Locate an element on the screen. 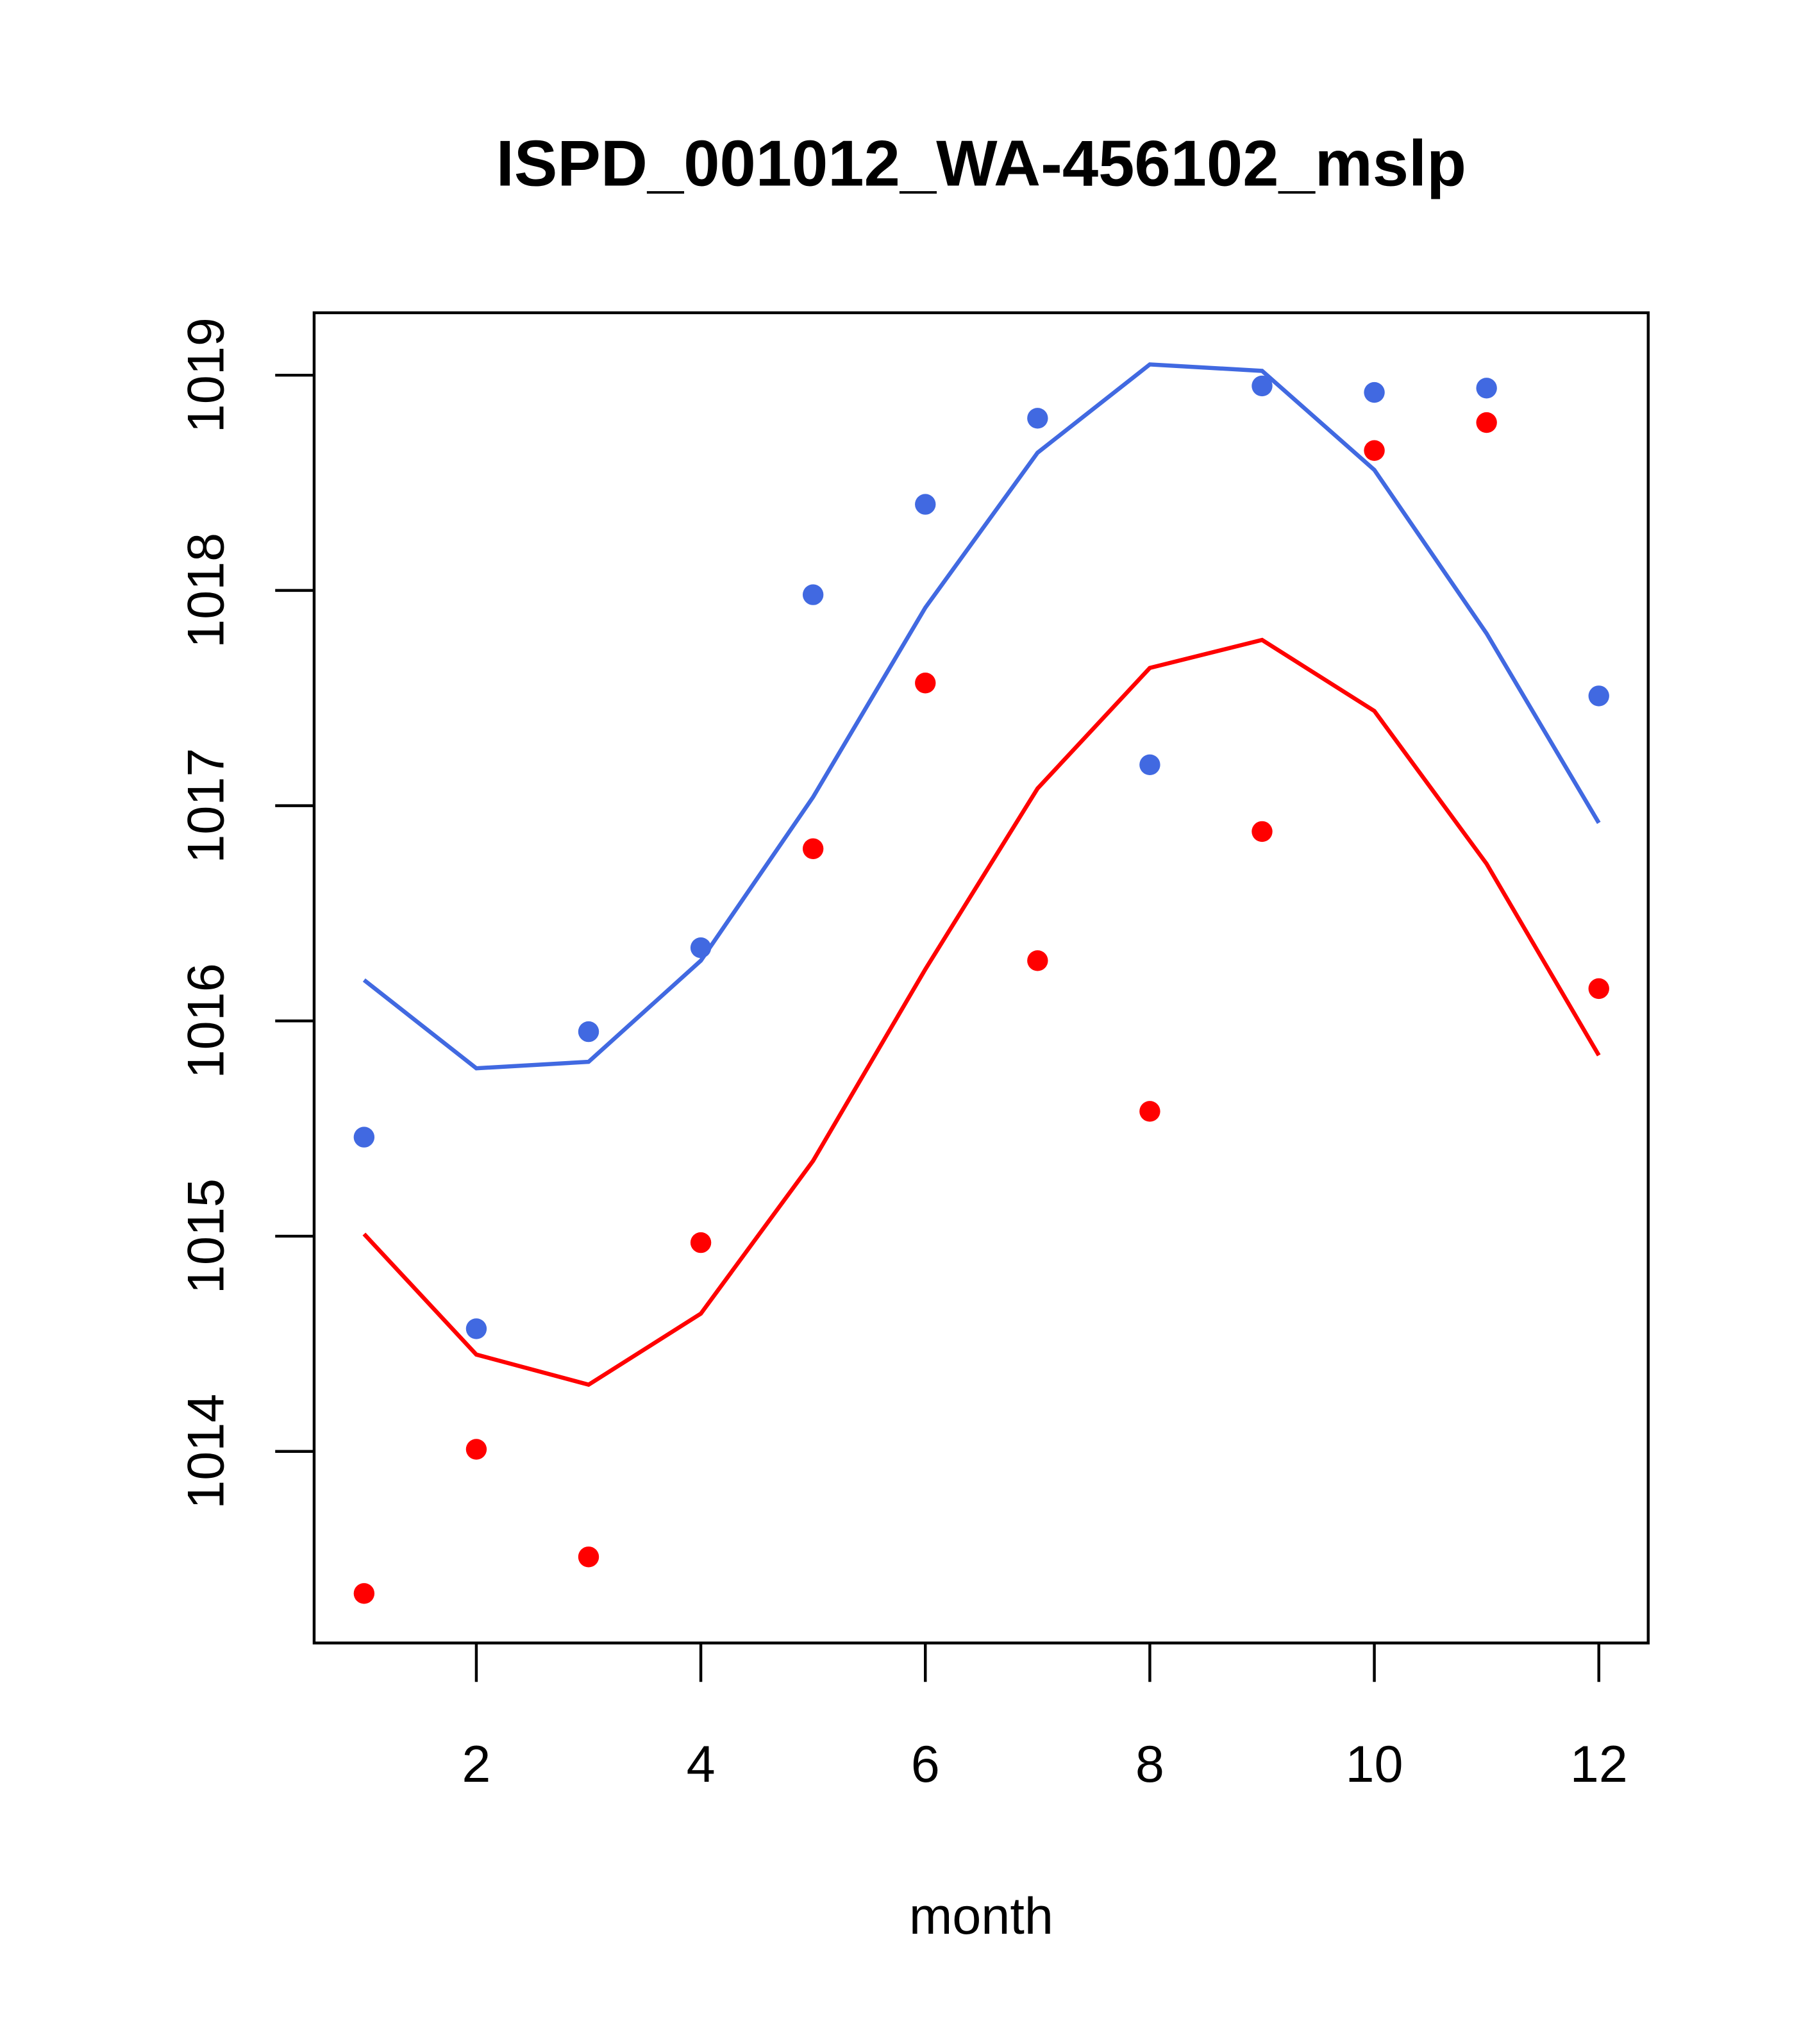 The height and width of the screenshot is (2044, 1817). y-tick-label: 1015 is located at coordinates (206, 1236).